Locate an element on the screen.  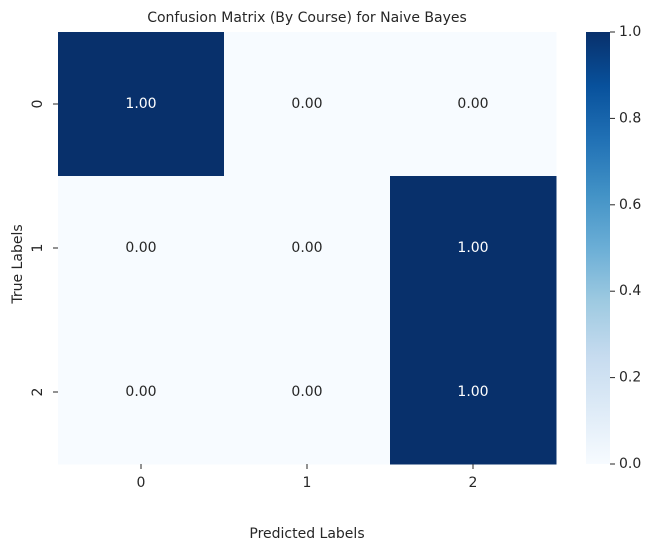
y-tick-label: 2 is located at coordinates (38, 392).